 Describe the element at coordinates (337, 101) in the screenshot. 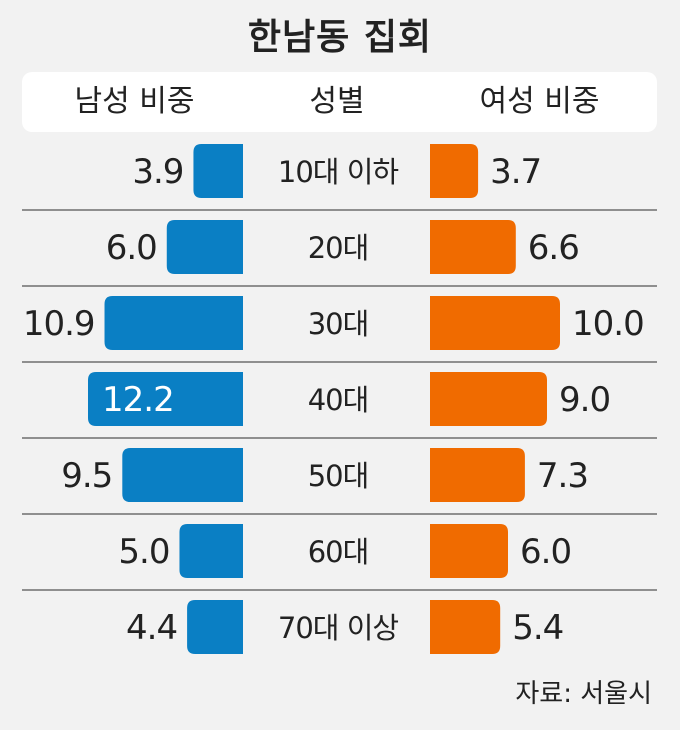

I see `gender-header: 성별` at that location.